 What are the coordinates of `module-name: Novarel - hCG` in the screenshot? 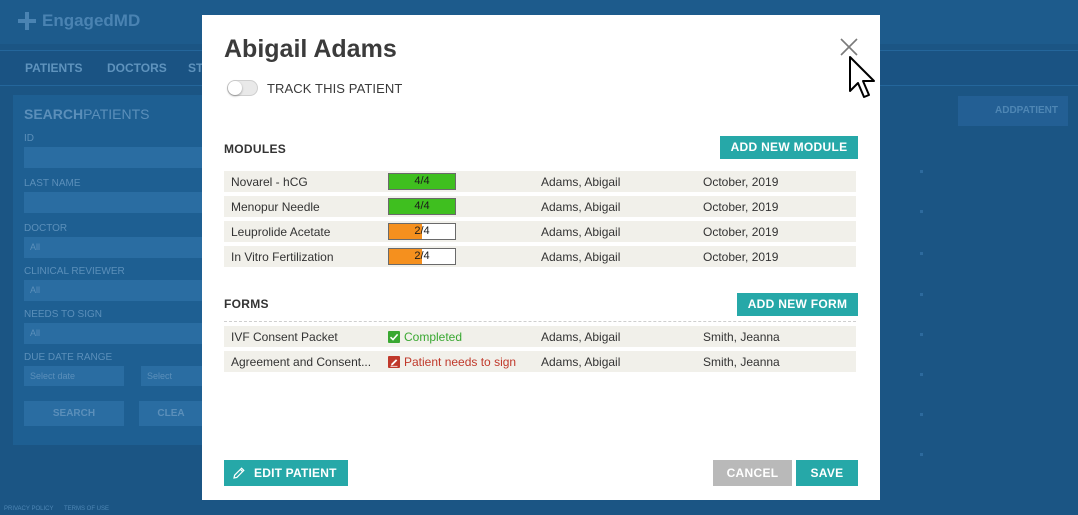 It's located at (269, 182).